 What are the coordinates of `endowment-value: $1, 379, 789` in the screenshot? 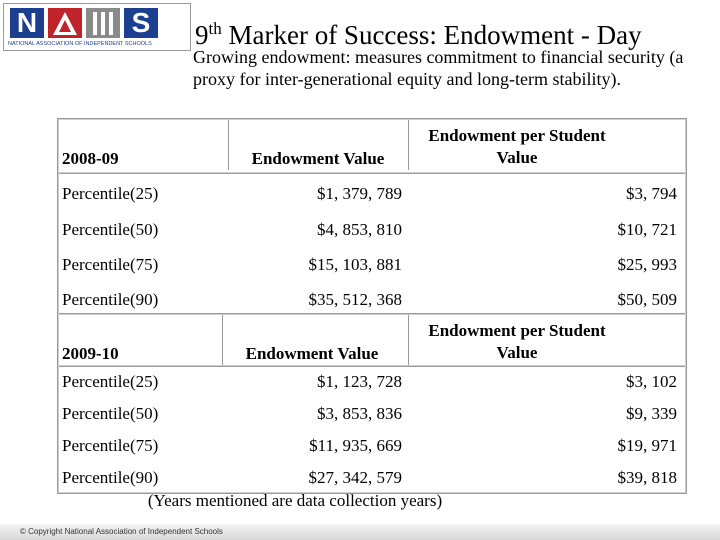 It's located at (359, 193).